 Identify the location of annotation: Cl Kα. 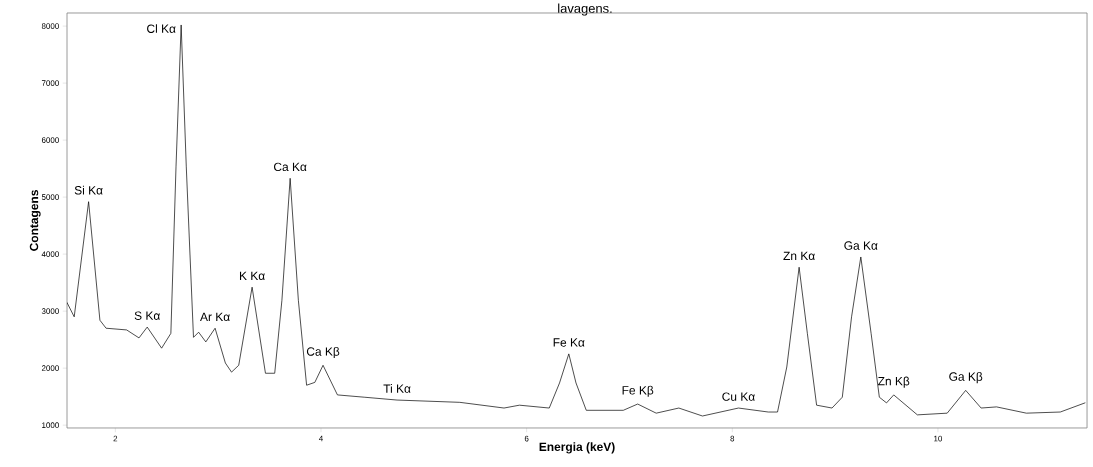
(161, 28).